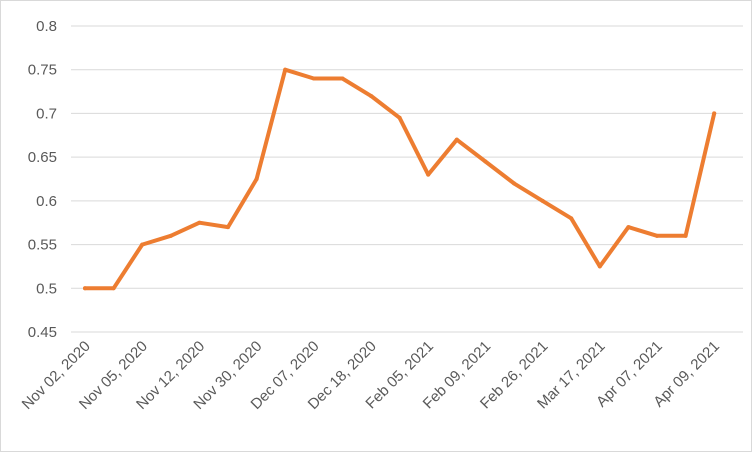 The image size is (752, 453). Describe the element at coordinates (46, 113) in the screenshot. I see `y-tick-label: 0.7` at that location.